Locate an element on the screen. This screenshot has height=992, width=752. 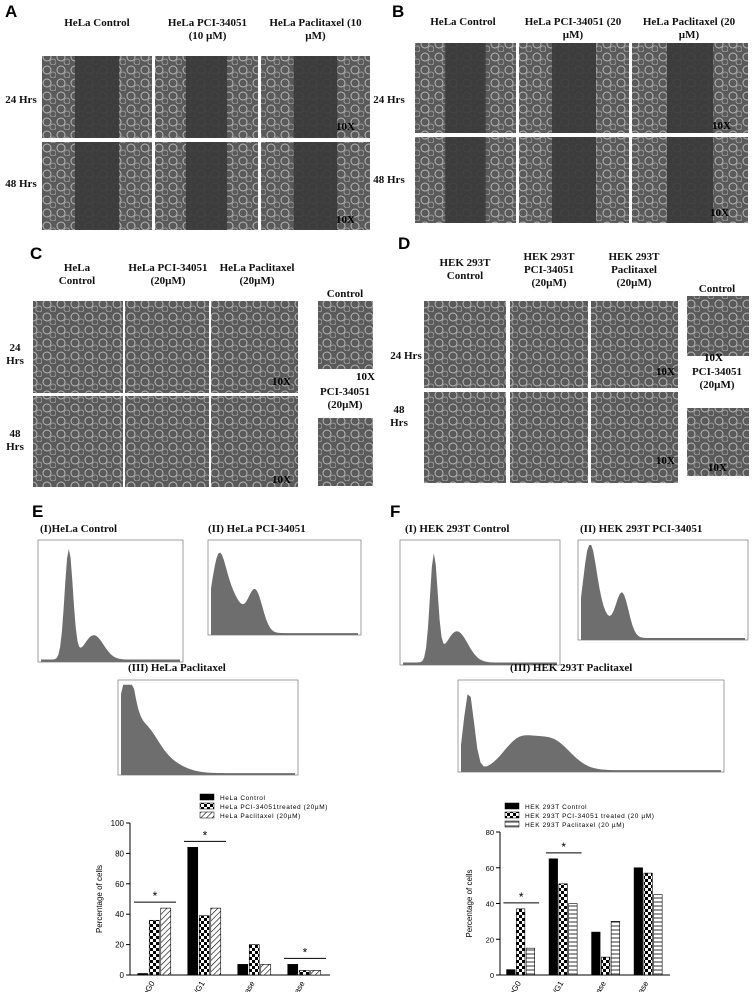
column-header: HeLa Paclitaxel (20µM) is located at coordinates (257, 274).